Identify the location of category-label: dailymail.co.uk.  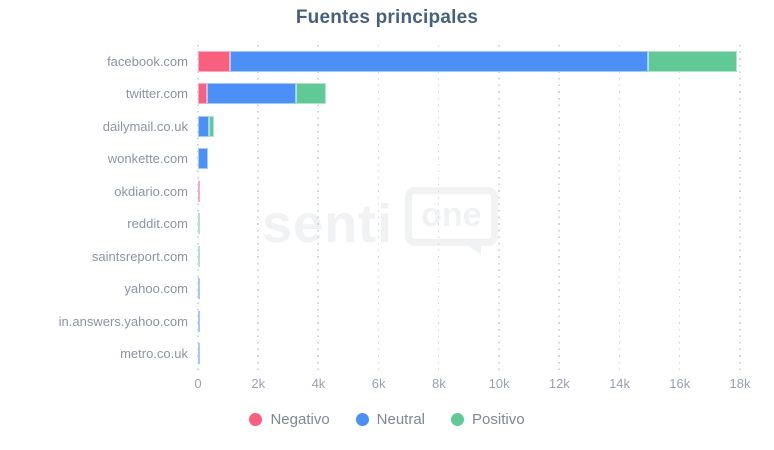
(145, 126).